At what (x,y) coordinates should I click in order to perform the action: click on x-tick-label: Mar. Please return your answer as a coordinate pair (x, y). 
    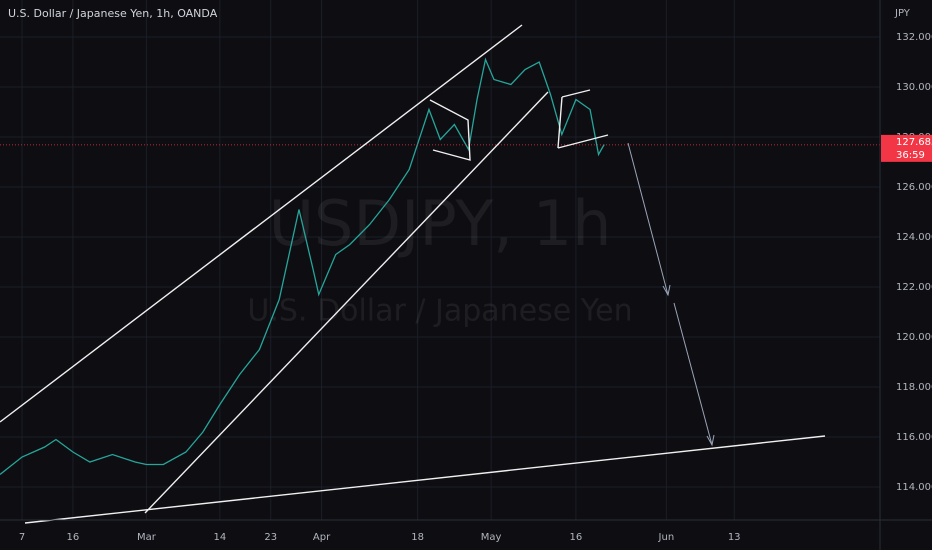
    Looking at the image, I should click on (147, 537).